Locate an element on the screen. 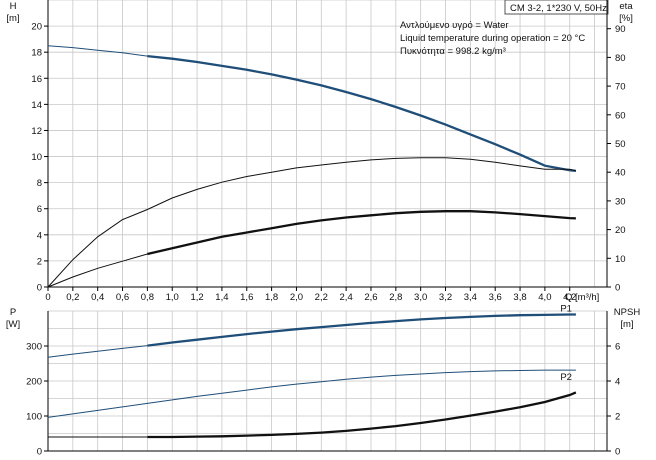 Image resolution: width=656 pixels, height=460 pixels. x-tick-label: 4,0 is located at coordinates (544, 297).